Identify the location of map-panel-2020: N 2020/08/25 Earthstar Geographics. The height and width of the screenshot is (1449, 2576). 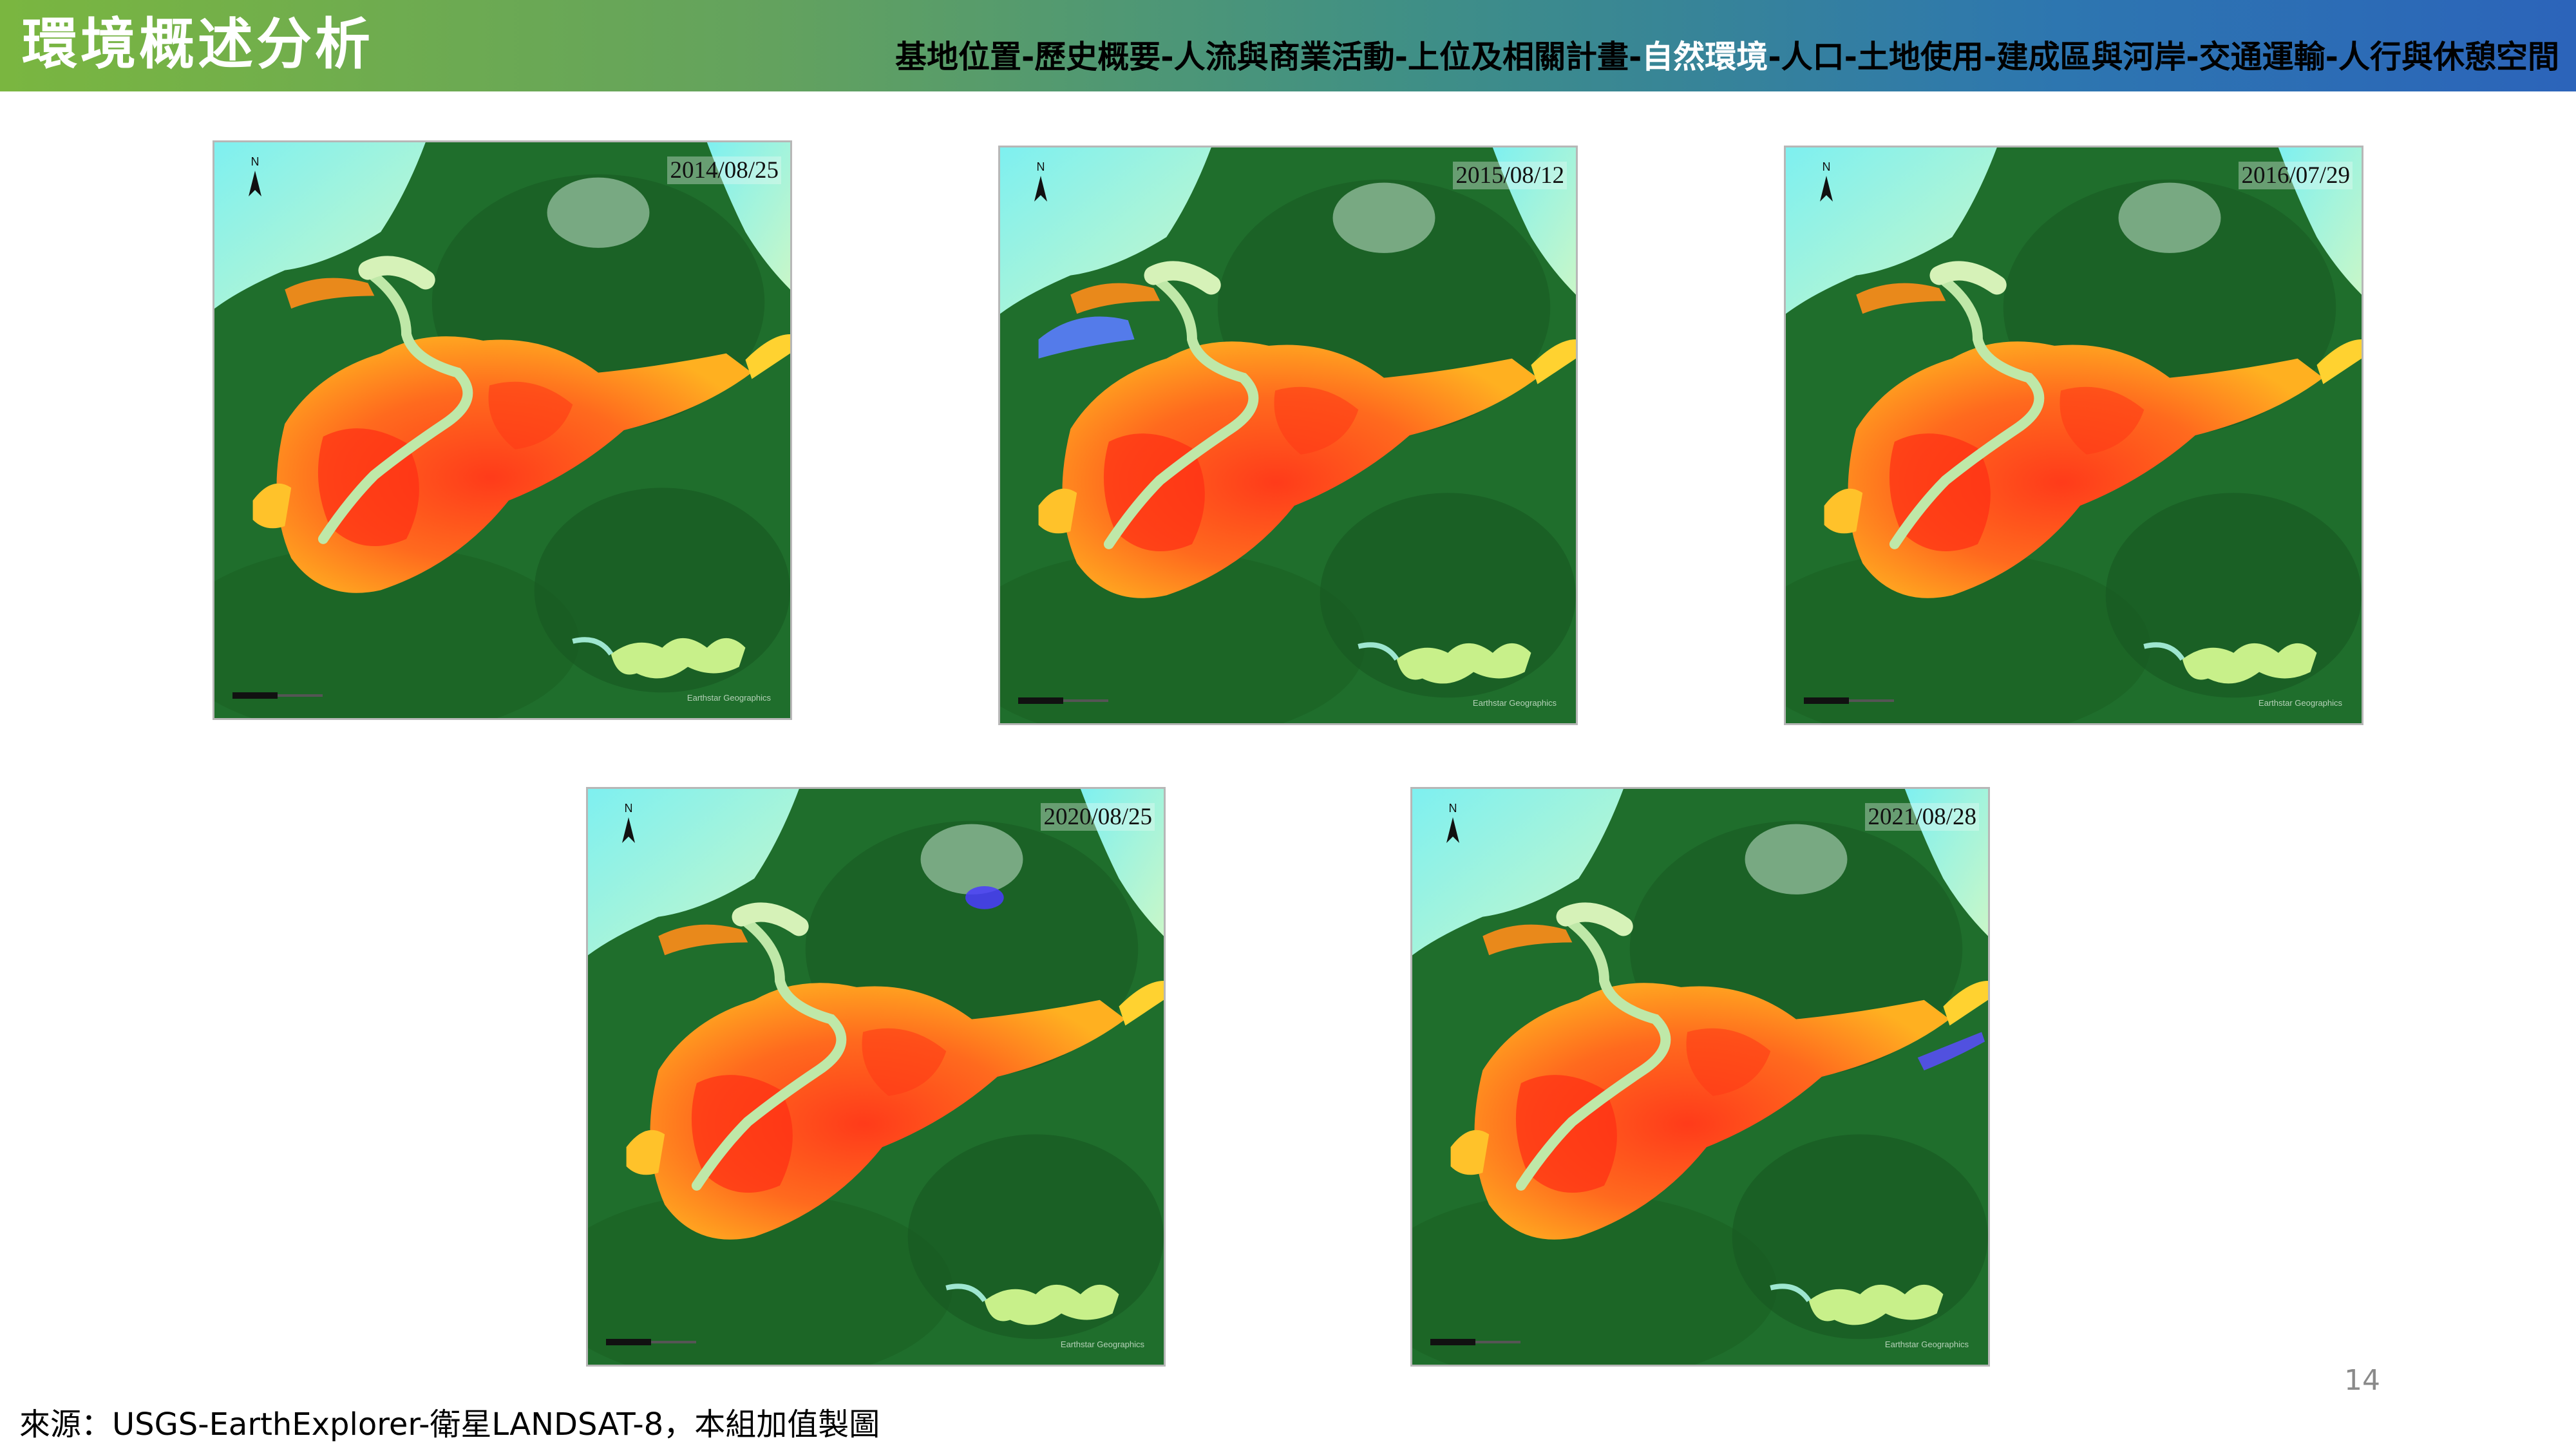
(876, 1077).